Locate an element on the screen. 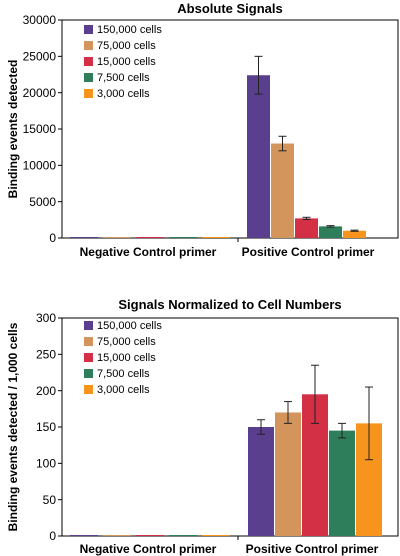 This screenshot has width=400, height=556. bar-3000-positive is located at coordinates (354, 234).